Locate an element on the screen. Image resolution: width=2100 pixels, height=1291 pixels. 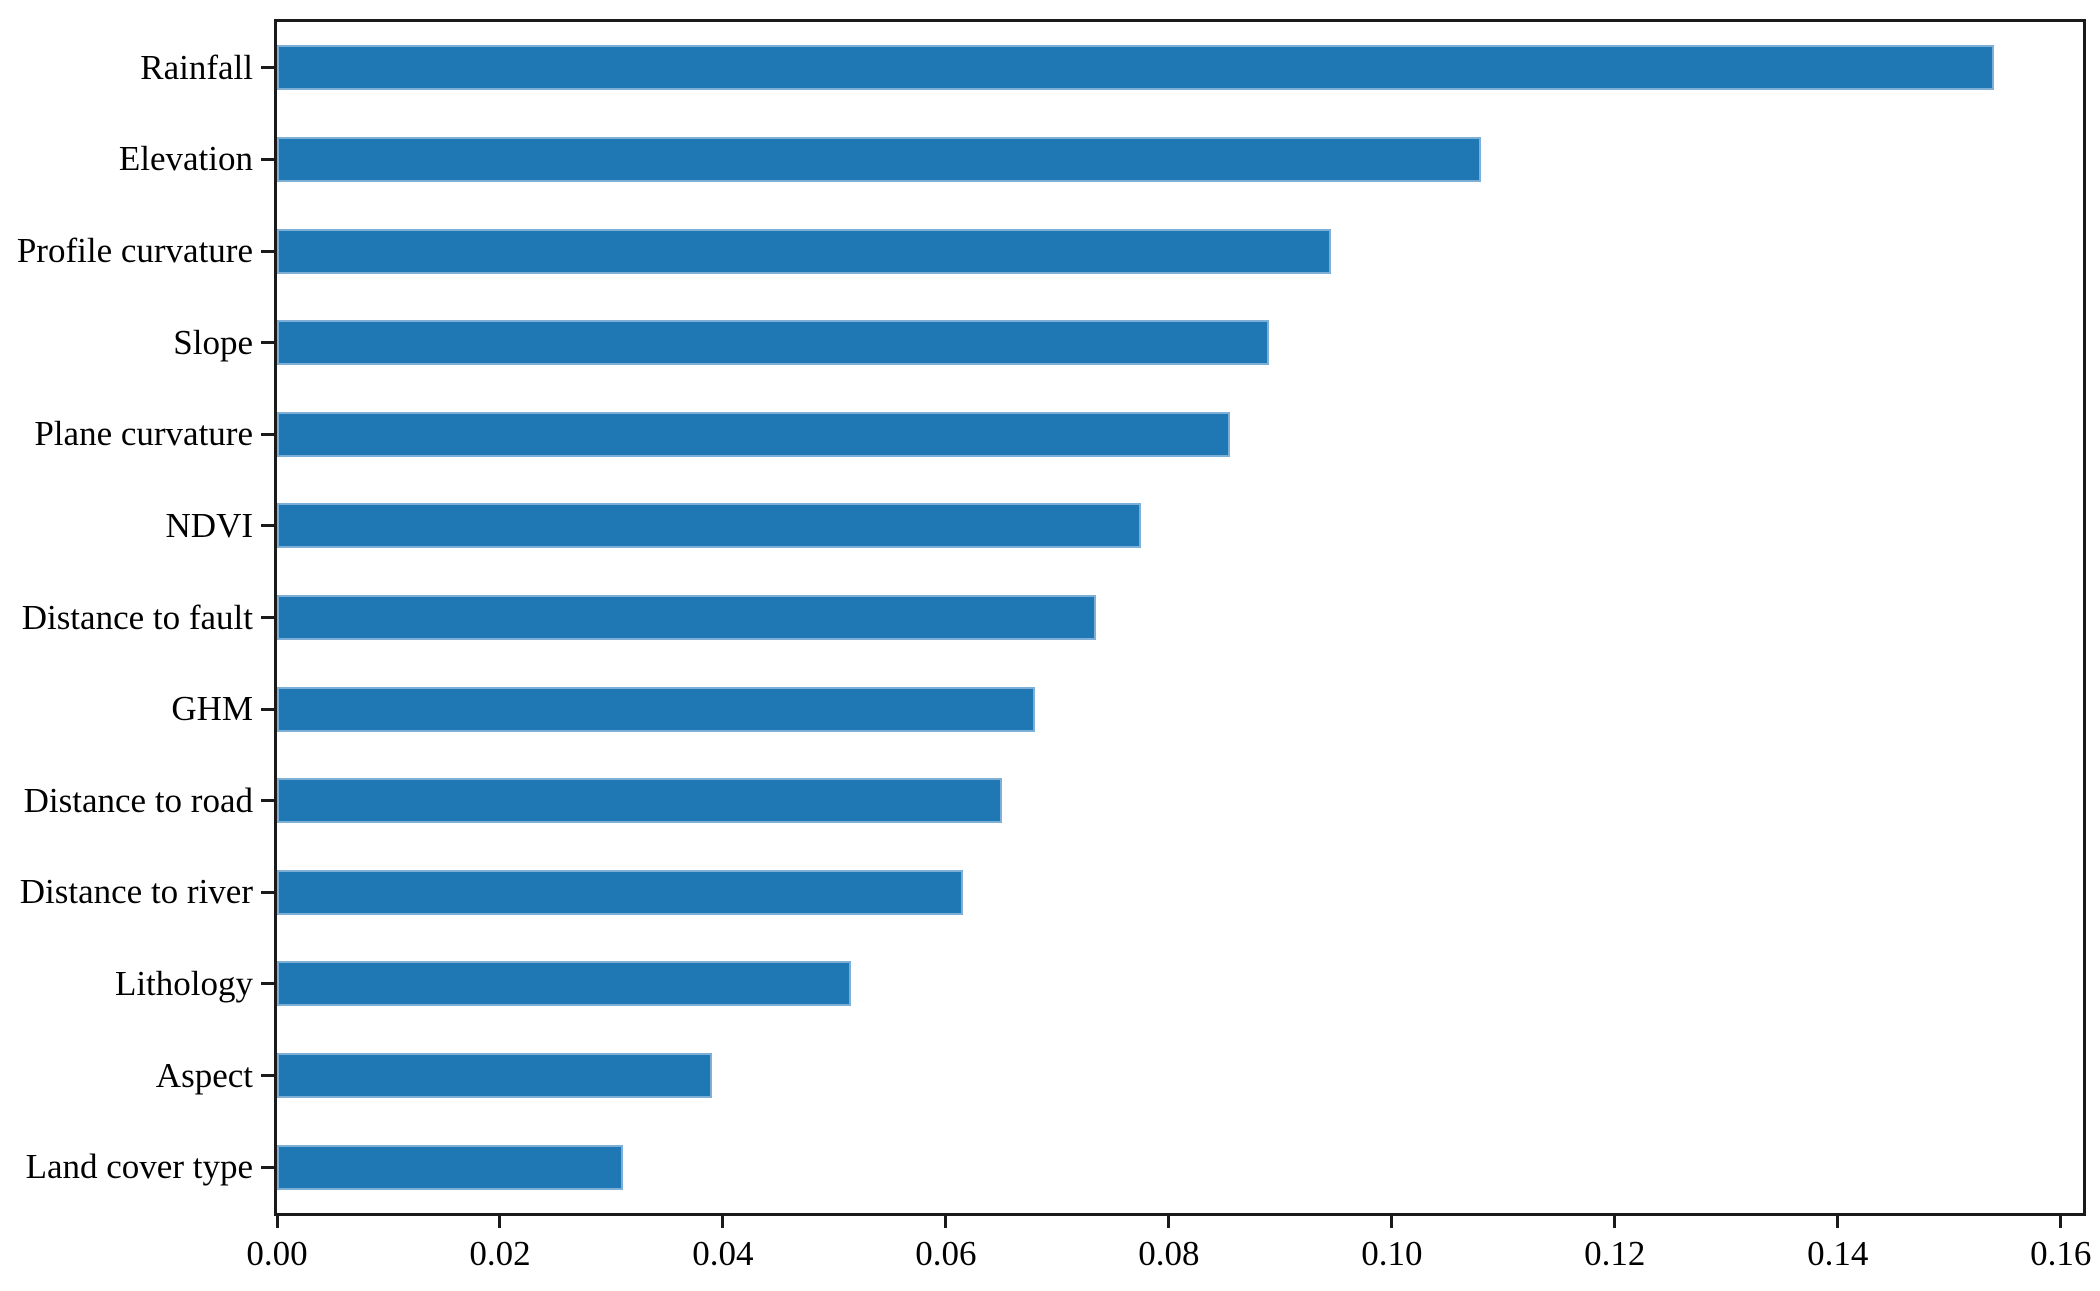
y-tick-label: Land cover type is located at coordinates (139, 1167).